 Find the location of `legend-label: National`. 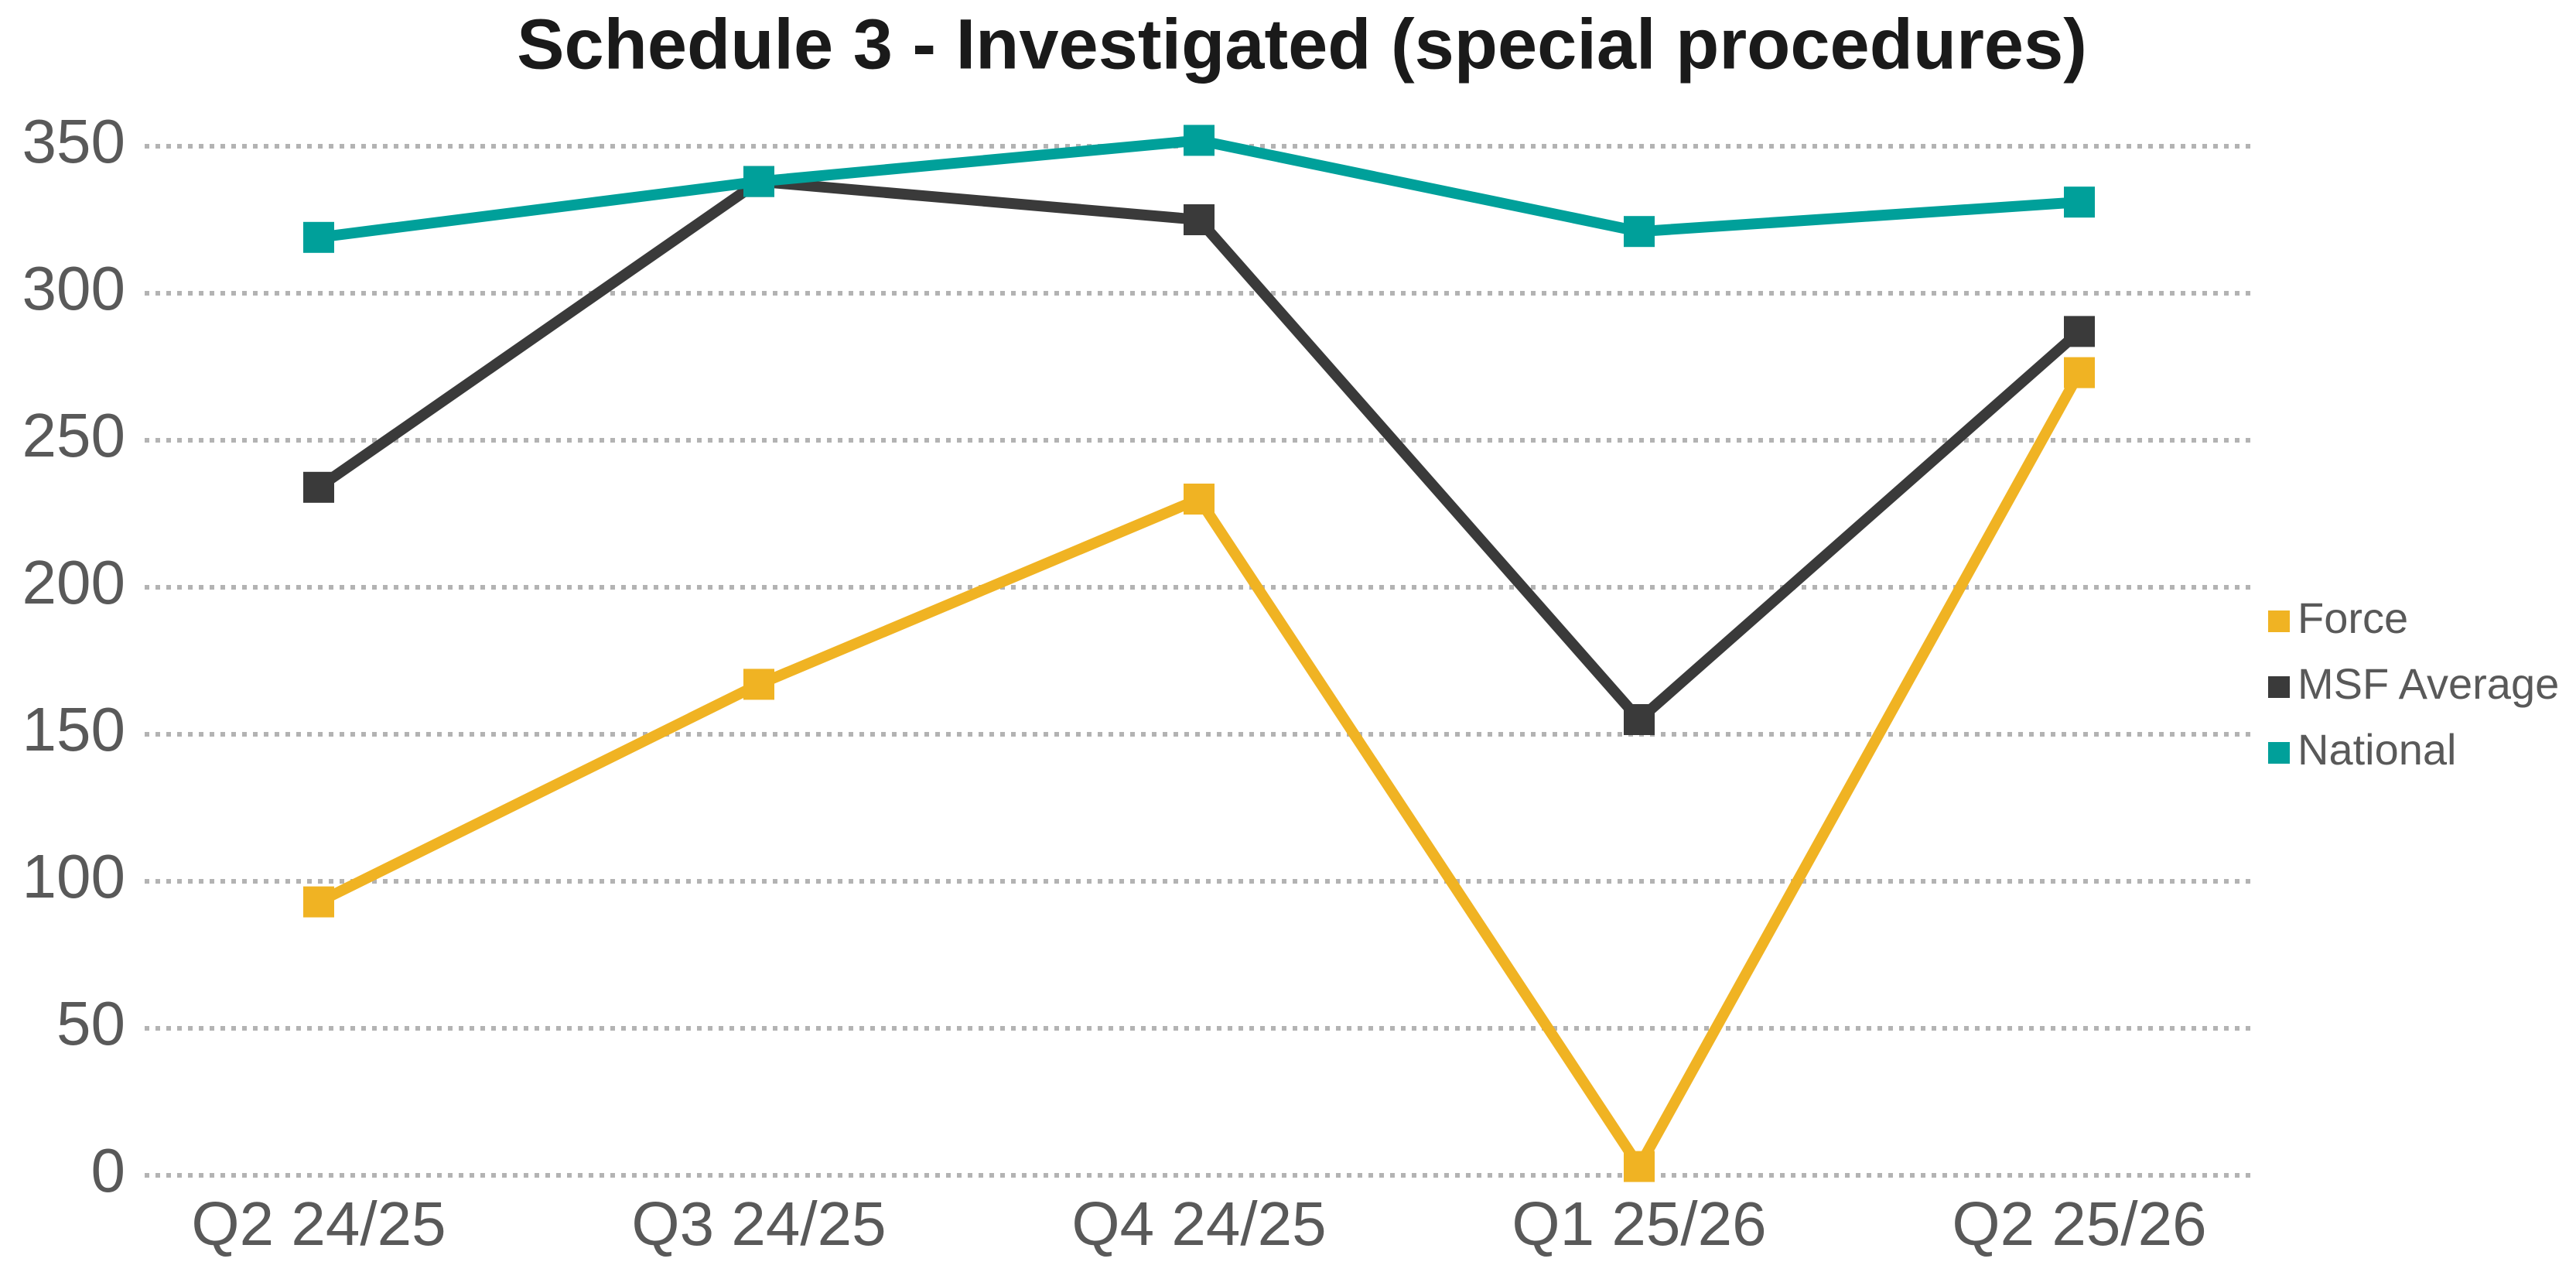

legend-label: National is located at coordinates (2377, 749).